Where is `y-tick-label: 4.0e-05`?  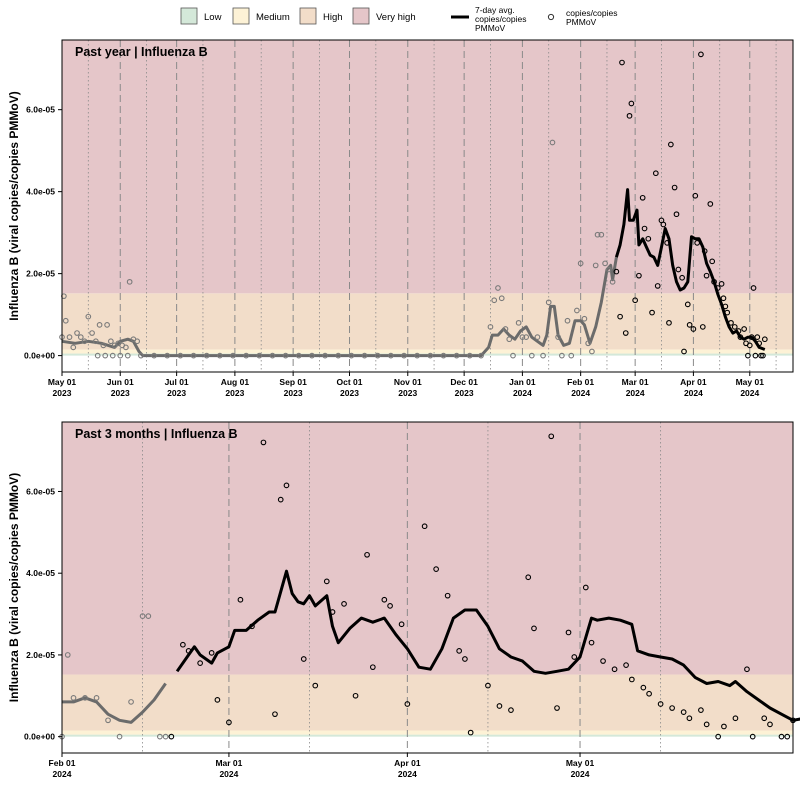
y-tick-label: 4.0e-05 is located at coordinates (40, 192).